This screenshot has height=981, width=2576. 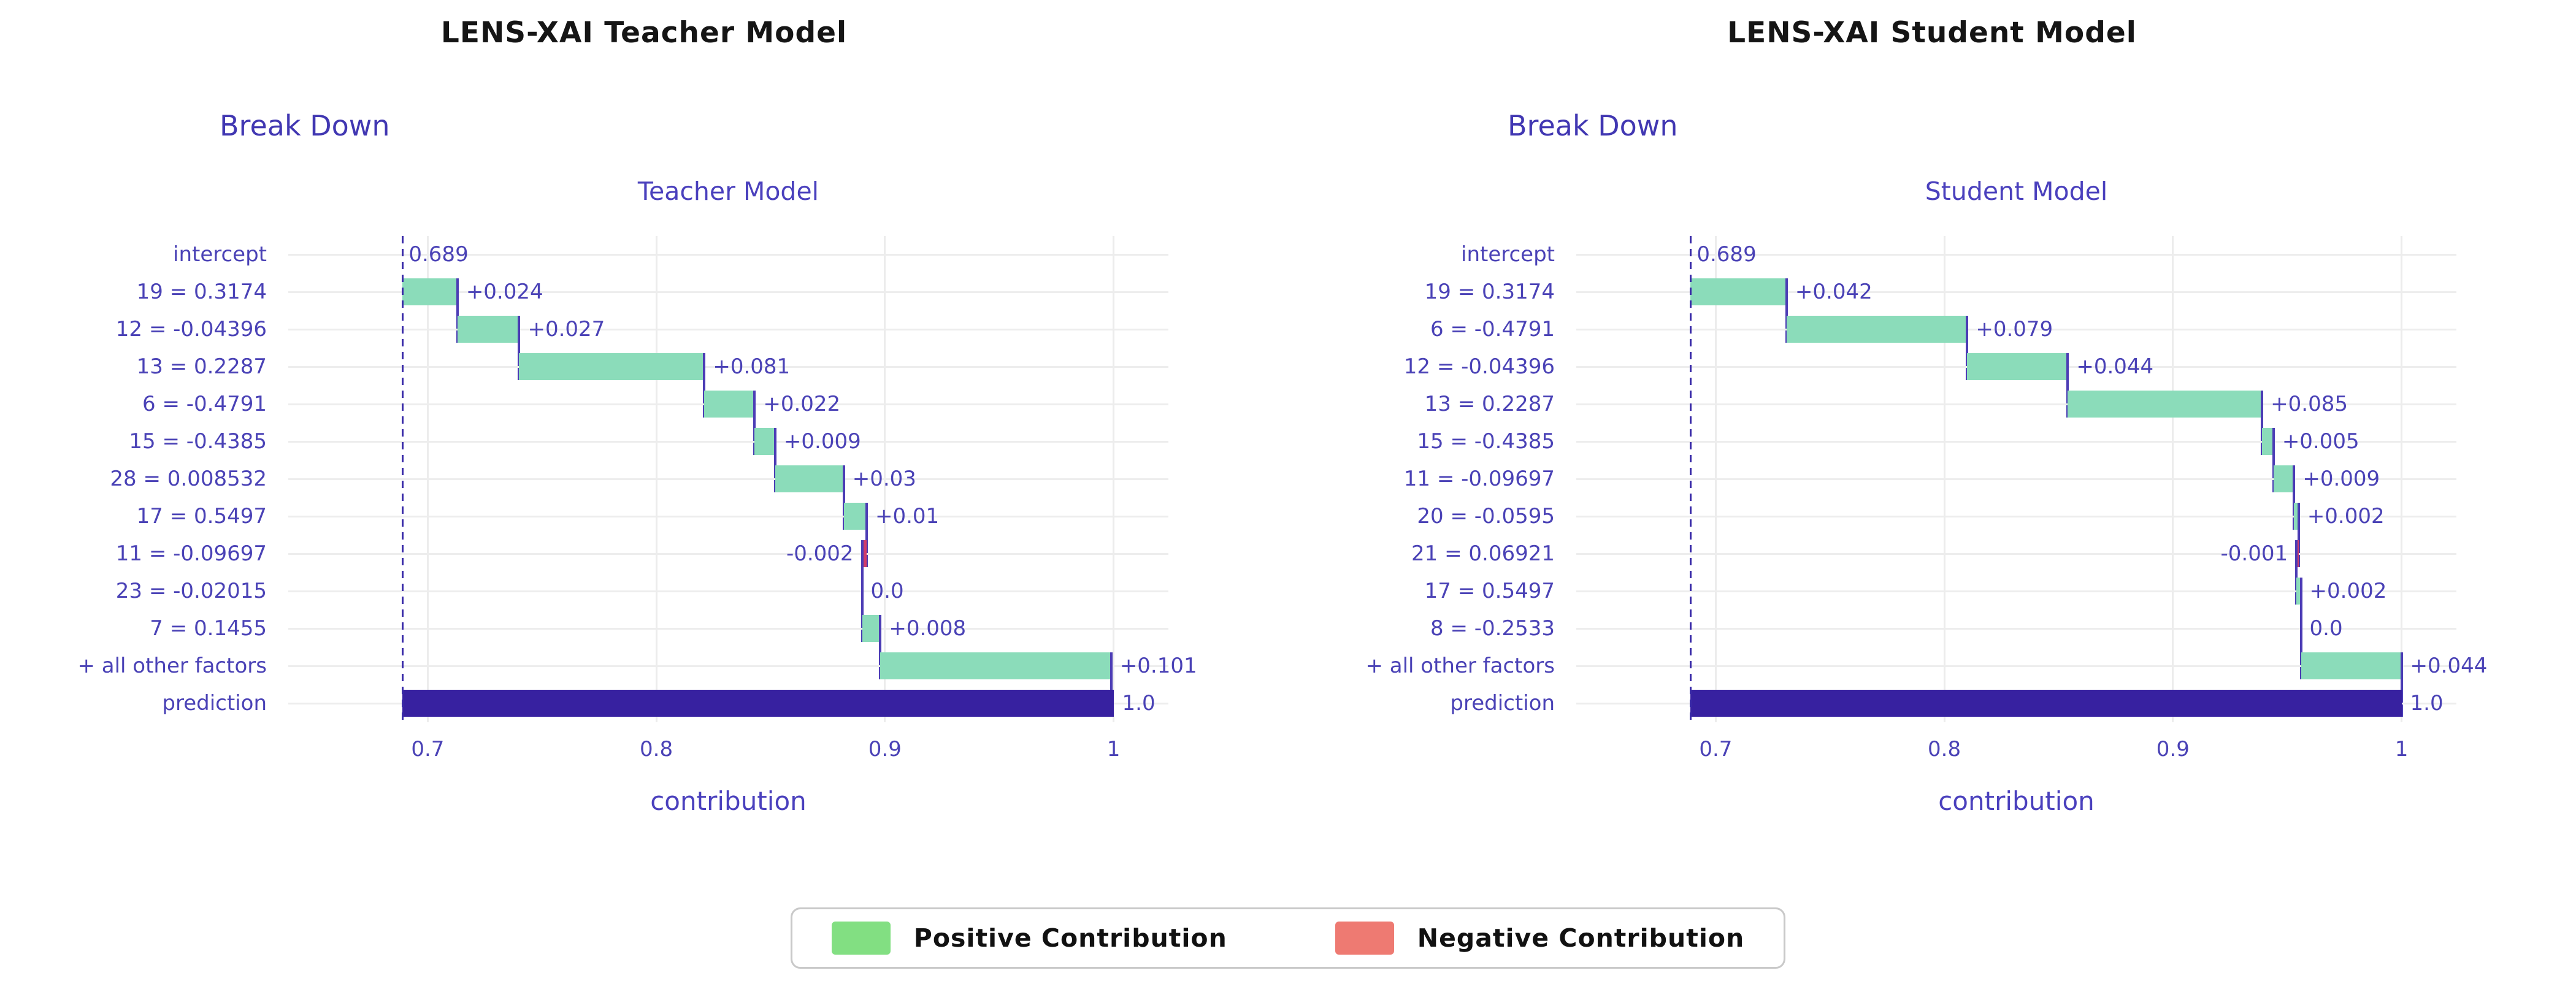 What do you see at coordinates (884, 479) in the screenshot?
I see `value-label: +0.03` at bounding box center [884, 479].